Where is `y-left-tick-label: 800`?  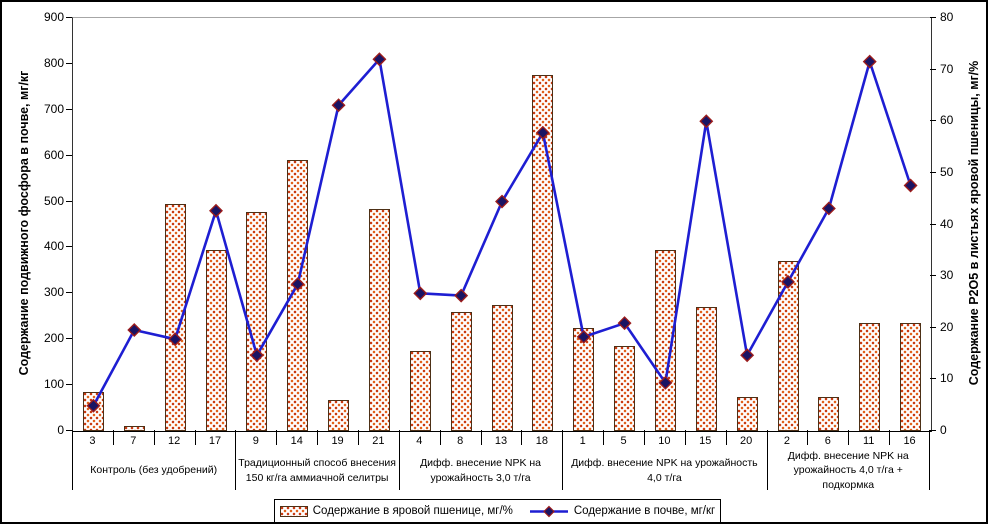 y-left-tick-label: 800 is located at coordinates (53, 62).